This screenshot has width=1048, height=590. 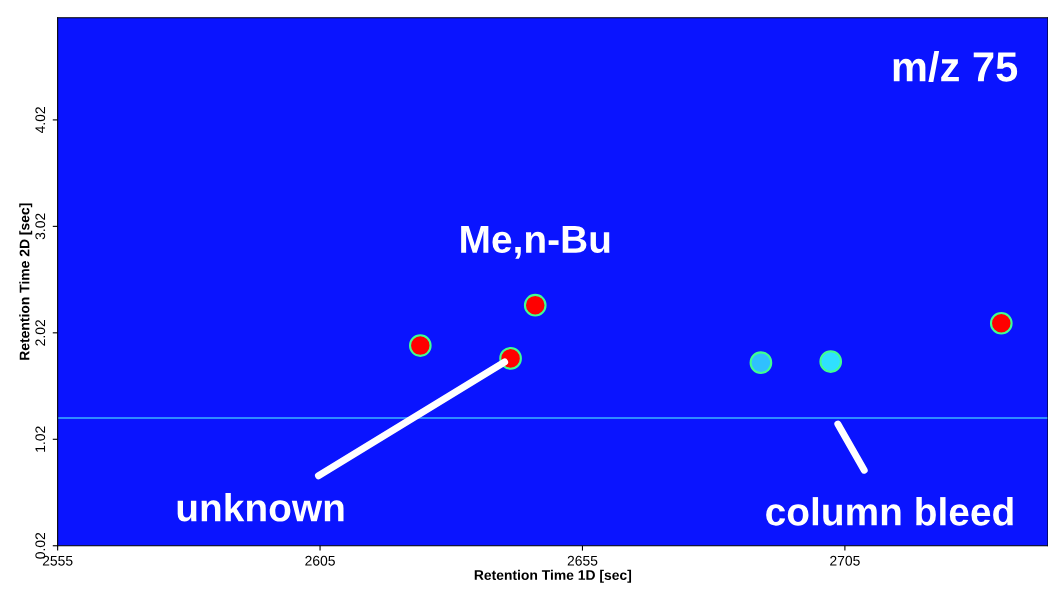 What do you see at coordinates (260, 507) in the screenshot?
I see `annotation: unknown` at bounding box center [260, 507].